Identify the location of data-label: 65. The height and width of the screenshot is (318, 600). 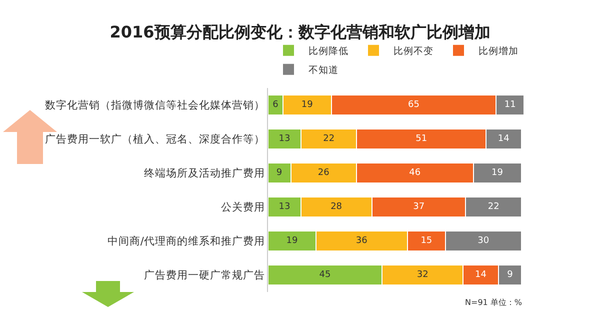
(414, 105).